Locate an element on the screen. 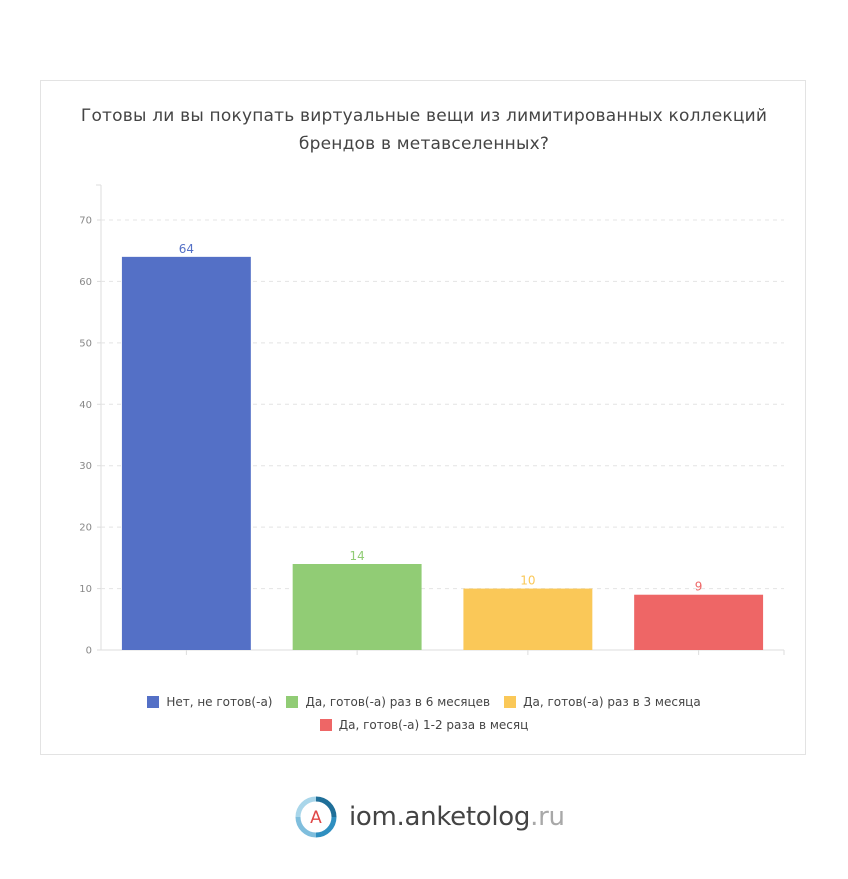 The width and height of the screenshot is (848, 879). legend-item: Нет, не готов(-а) is located at coordinates (209, 702).